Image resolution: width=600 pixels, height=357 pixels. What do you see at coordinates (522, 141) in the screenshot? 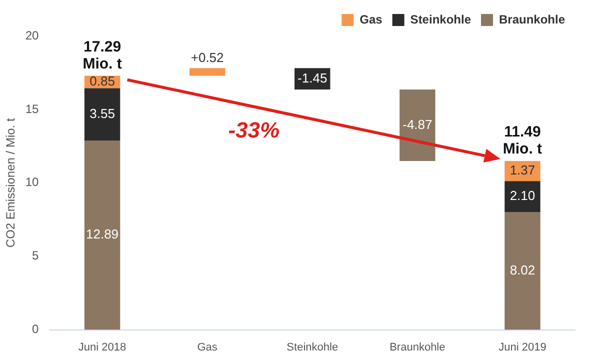
I see `total-label: 11.49 Mio. t` at bounding box center [522, 141].